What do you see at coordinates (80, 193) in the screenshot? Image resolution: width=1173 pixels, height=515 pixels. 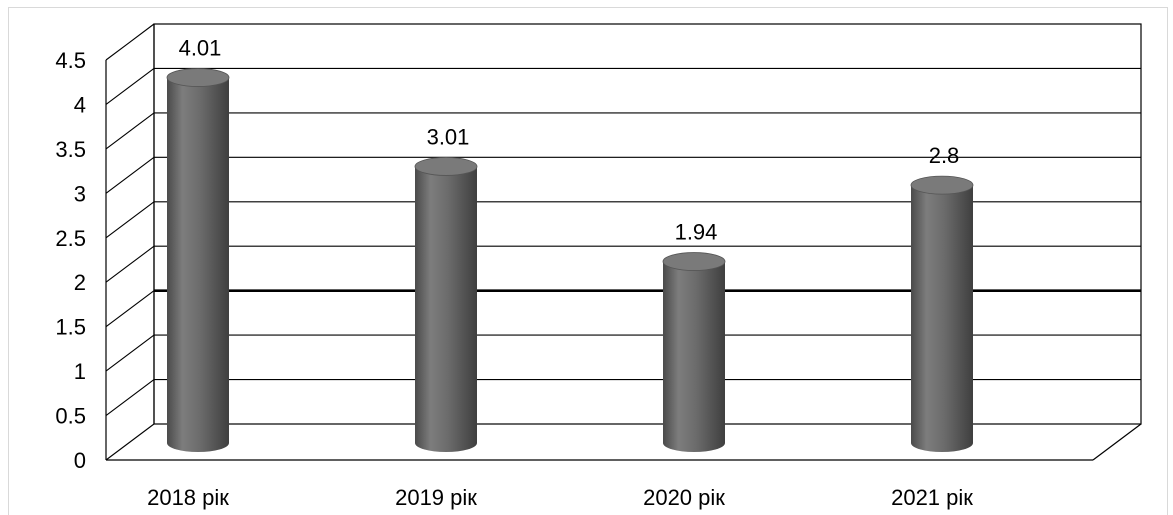 I see `y-tick-label: 3` at bounding box center [80, 193].